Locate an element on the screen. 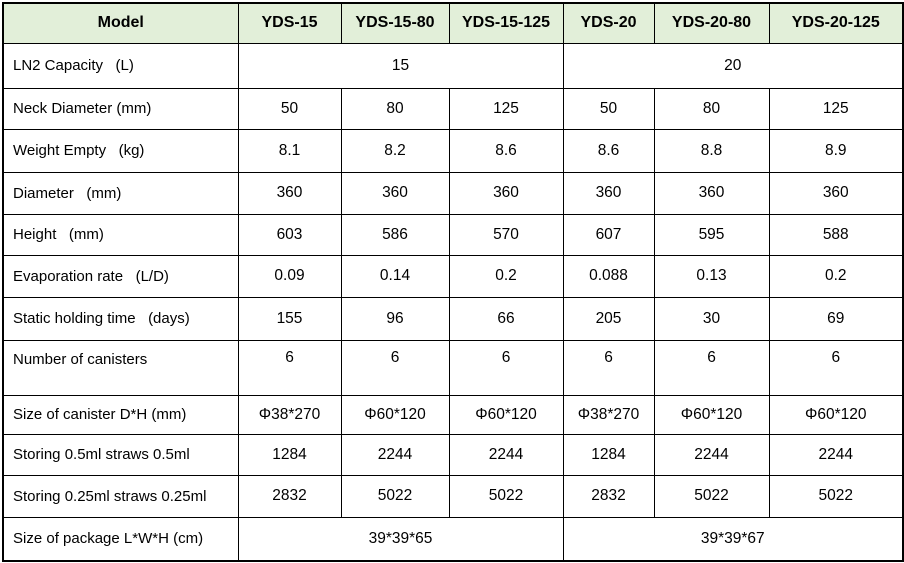  spec-value: 155 is located at coordinates (289, 318).